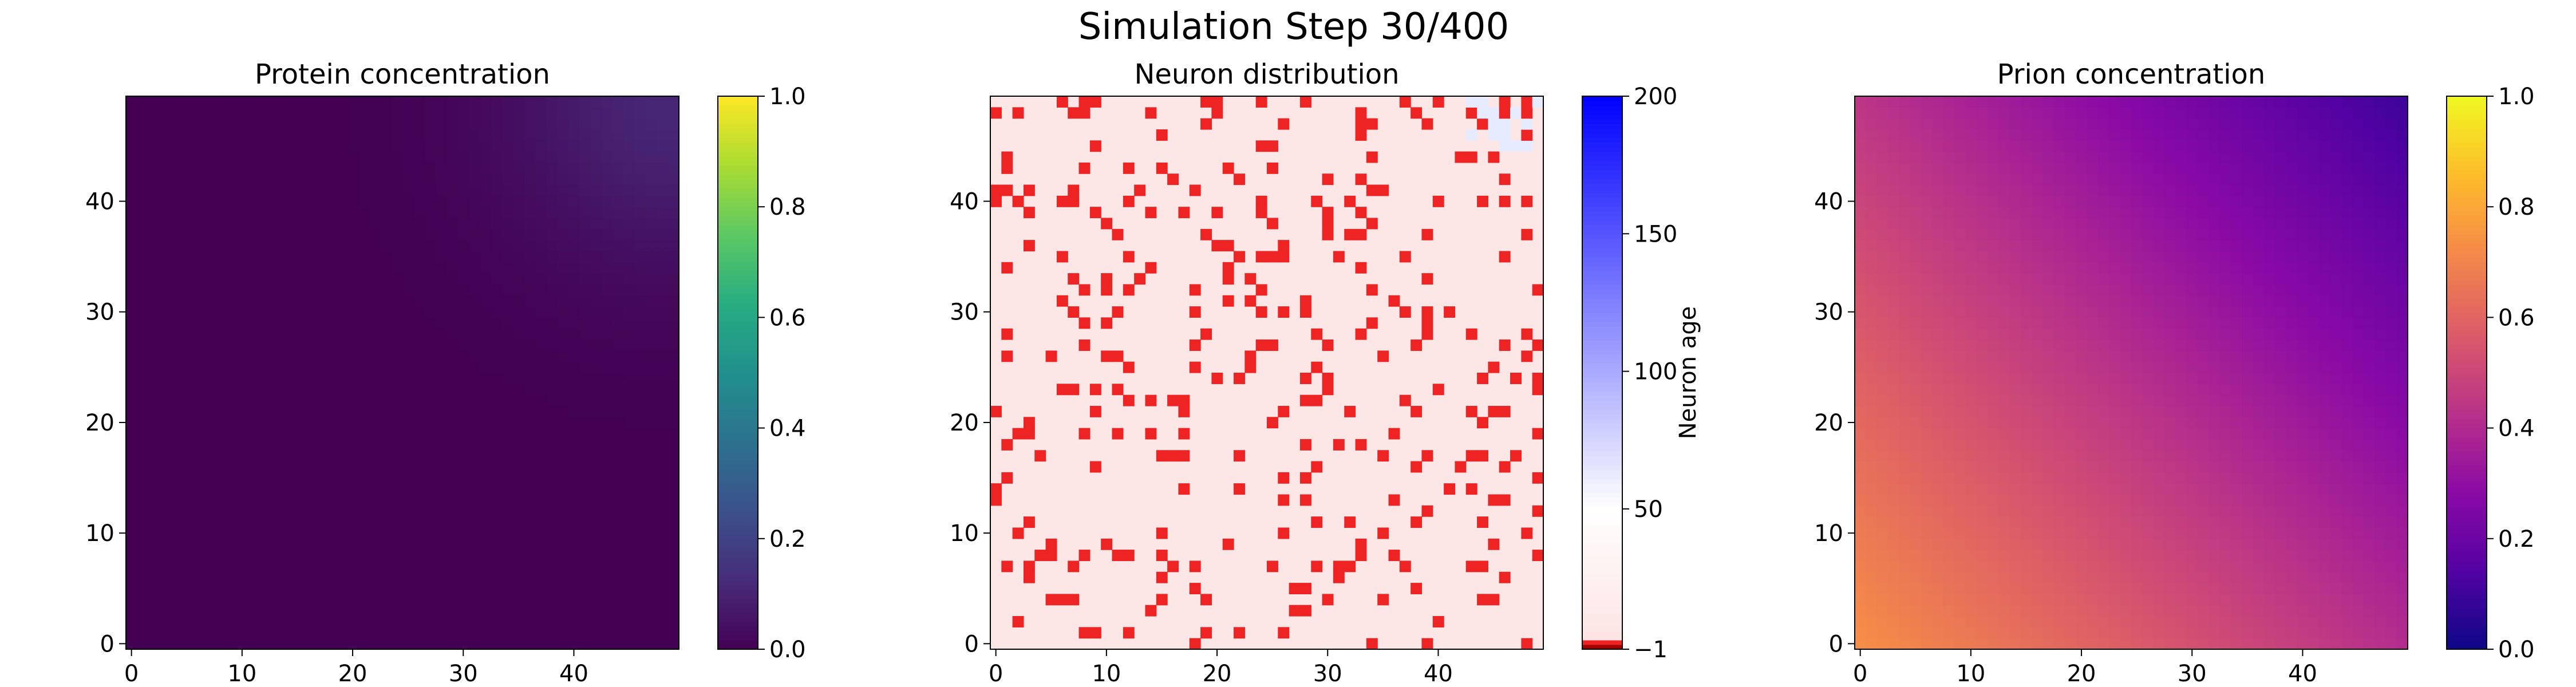 Image resolution: width=2576 pixels, height=687 pixels. What do you see at coordinates (2516, 97) in the screenshot?
I see `colorbar-tick-label: 1.0` at bounding box center [2516, 97].